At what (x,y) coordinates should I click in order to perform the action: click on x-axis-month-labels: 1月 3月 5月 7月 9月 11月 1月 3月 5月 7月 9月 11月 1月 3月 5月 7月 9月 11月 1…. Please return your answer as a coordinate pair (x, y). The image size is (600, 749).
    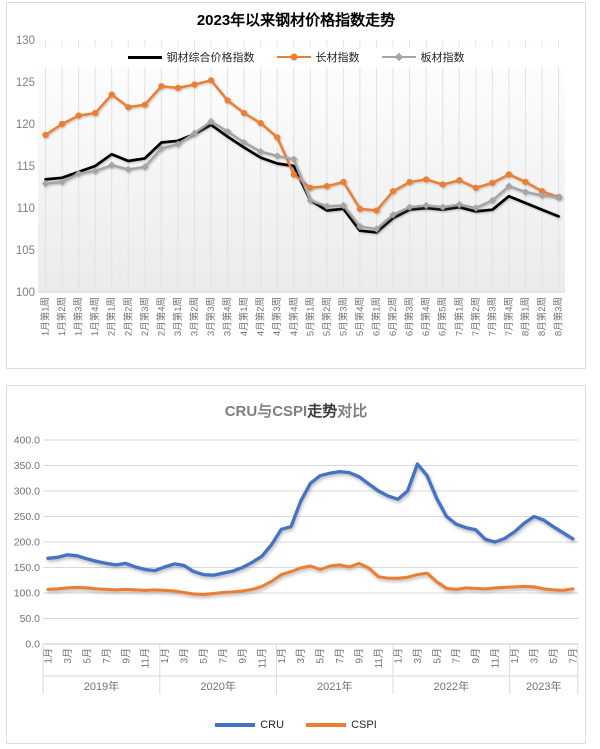
    Looking at the image, I should click on (311, 658).